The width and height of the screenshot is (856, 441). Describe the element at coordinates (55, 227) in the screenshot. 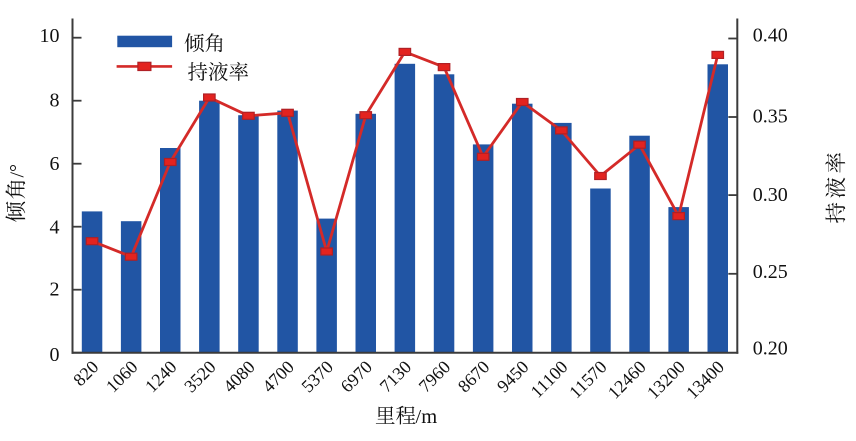

I see `svg-text: 4` at that location.